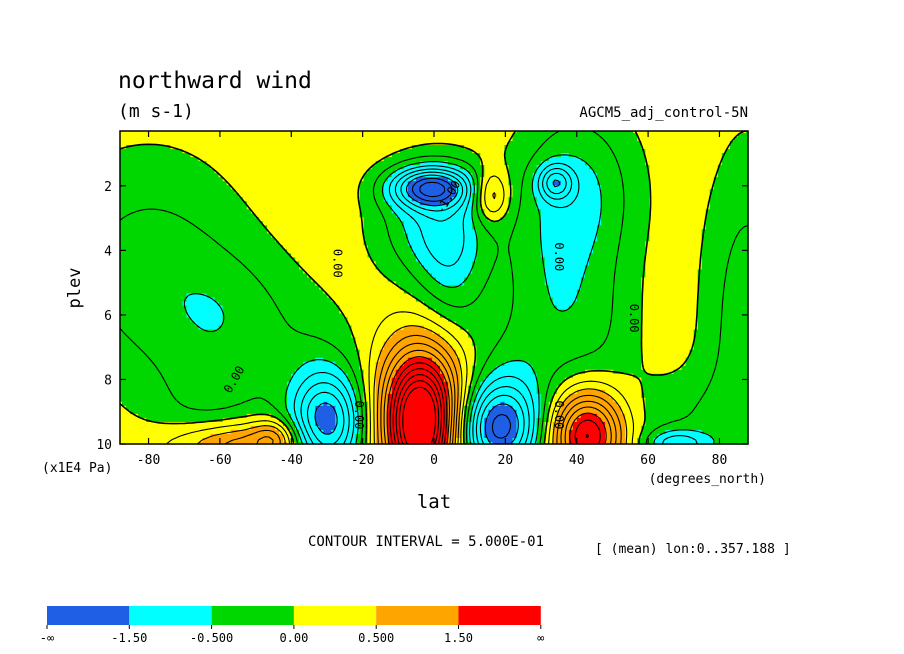  I want to click on contour-interval: CONTOUR INTERVAL = 5.000E-01, so click(426, 542).